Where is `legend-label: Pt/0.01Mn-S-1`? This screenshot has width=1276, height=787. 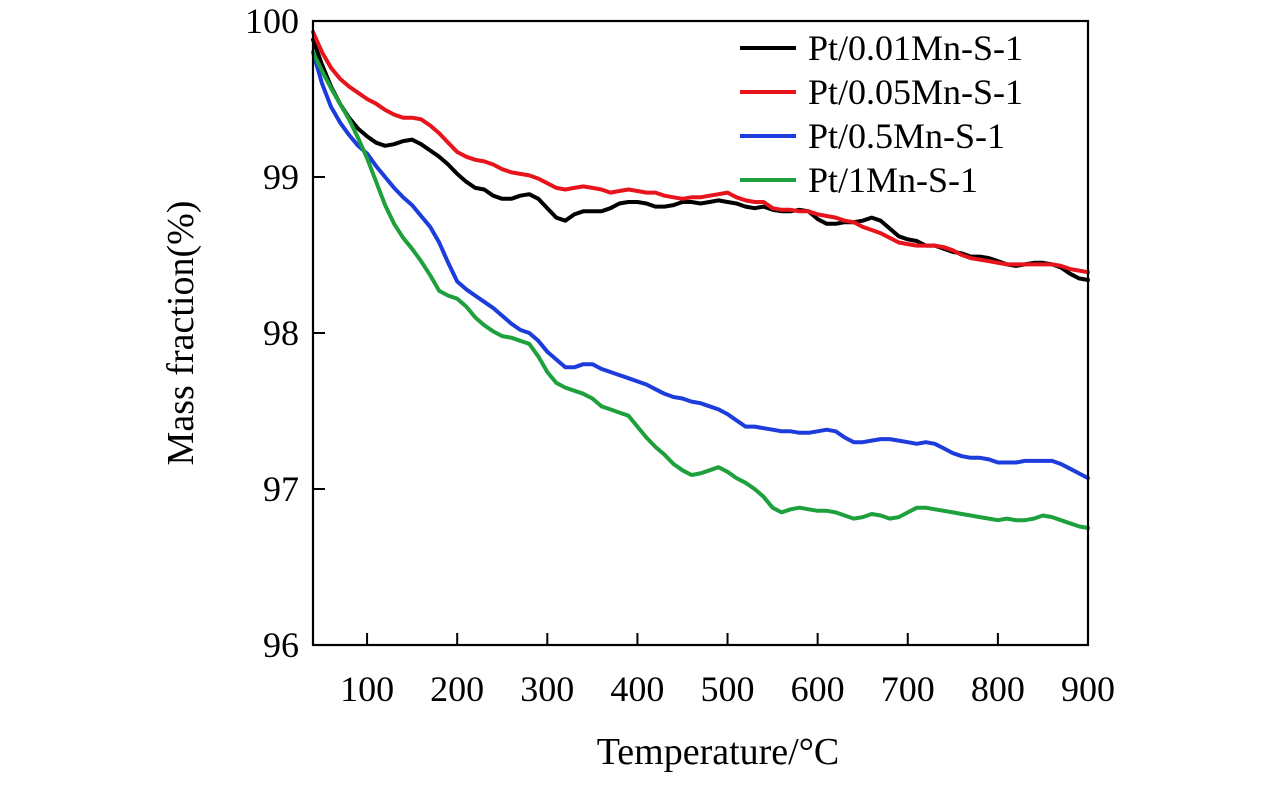 legend-label: Pt/0.01Mn-S-1 is located at coordinates (915, 48).